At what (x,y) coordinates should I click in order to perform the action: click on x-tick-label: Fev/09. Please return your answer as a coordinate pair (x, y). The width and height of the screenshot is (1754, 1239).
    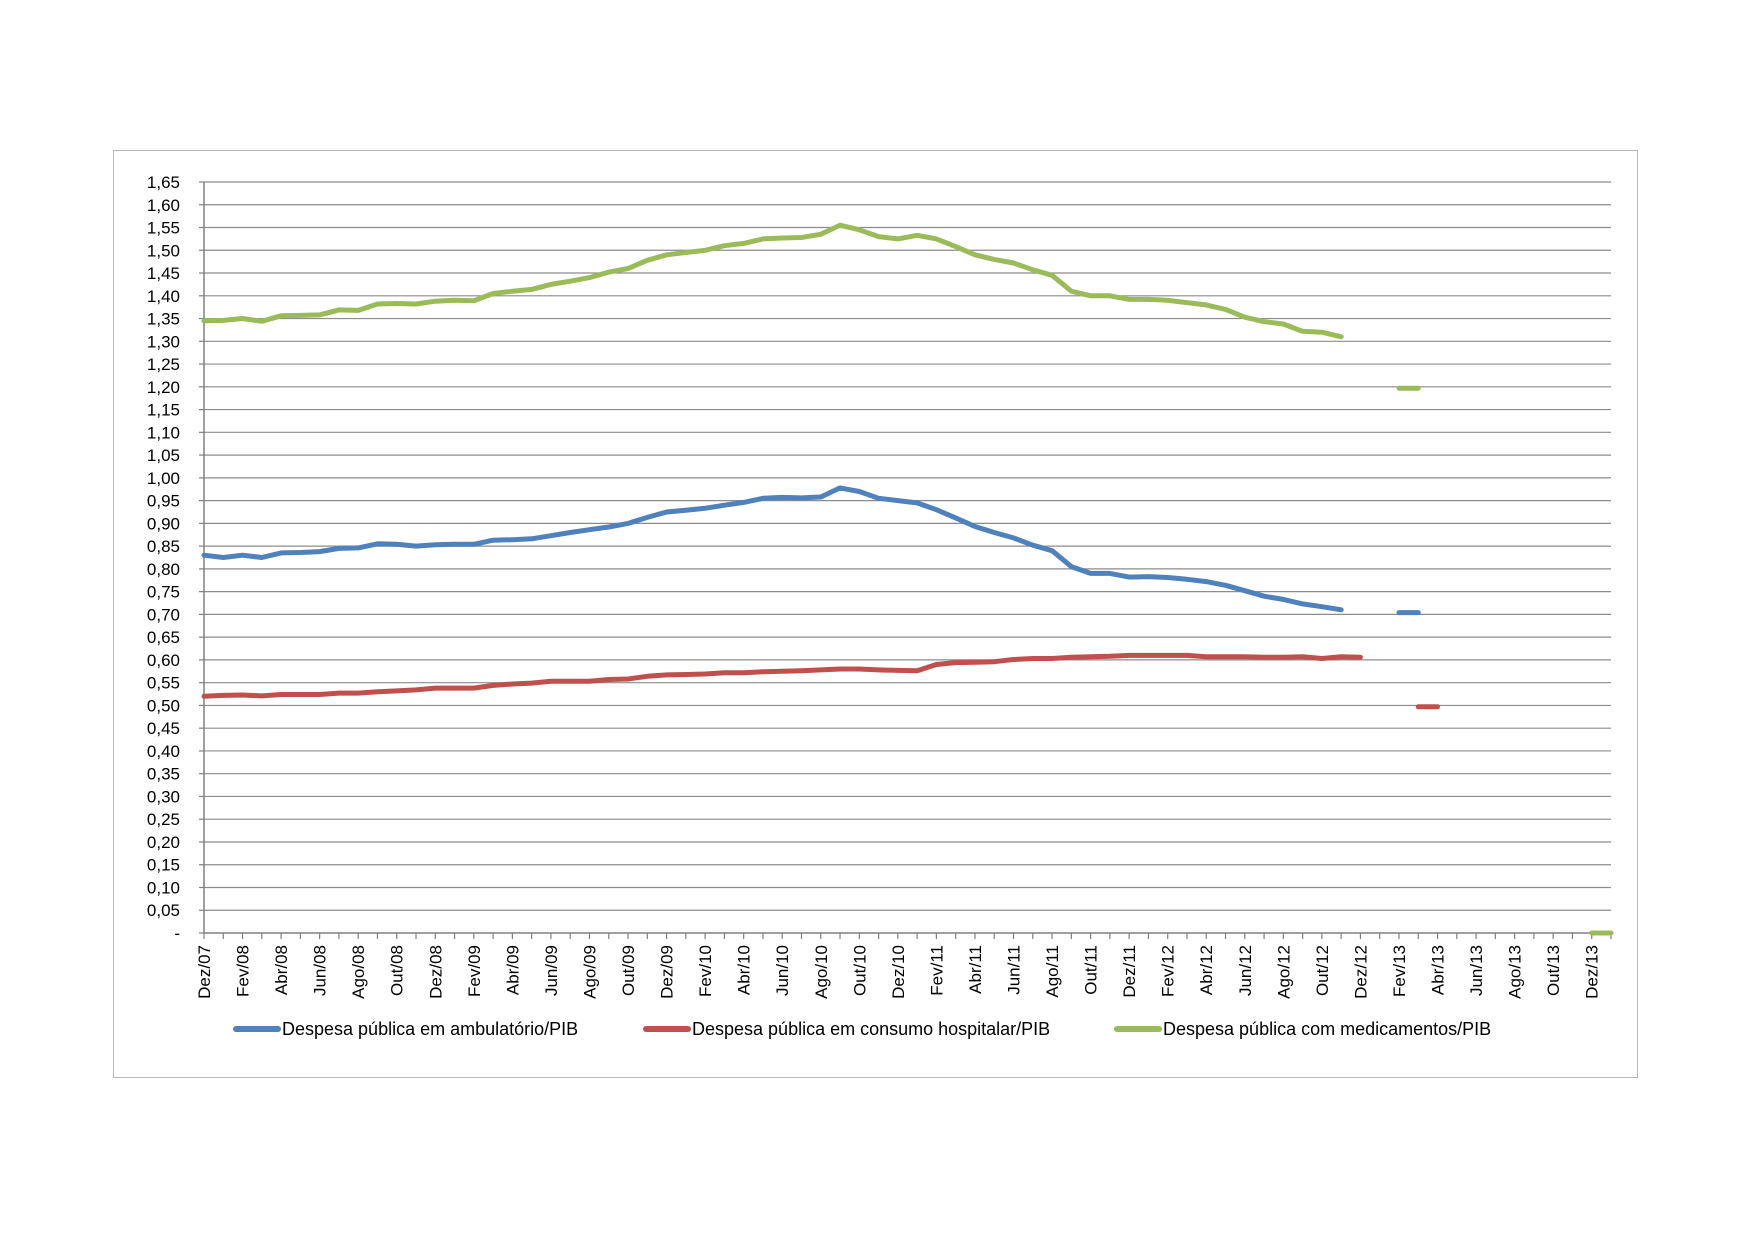
    Looking at the image, I should click on (474, 971).